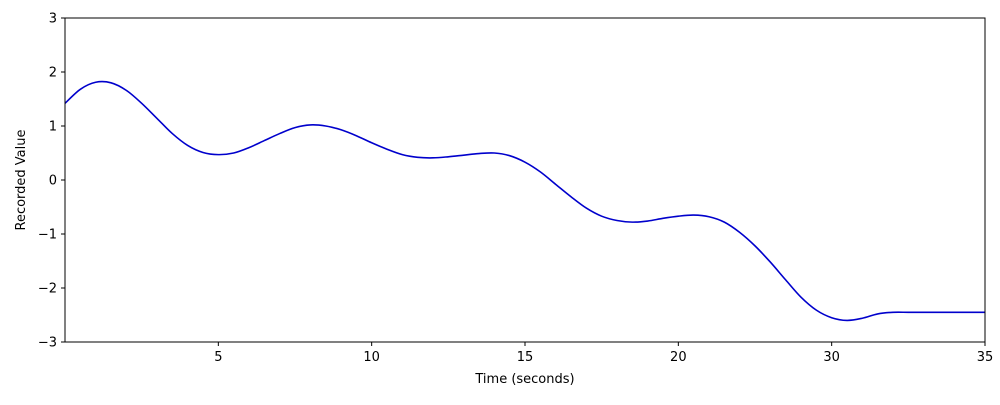  Describe the element at coordinates (21, 180) in the screenshot. I see `y-axis-label: Recorded Value` at that location.